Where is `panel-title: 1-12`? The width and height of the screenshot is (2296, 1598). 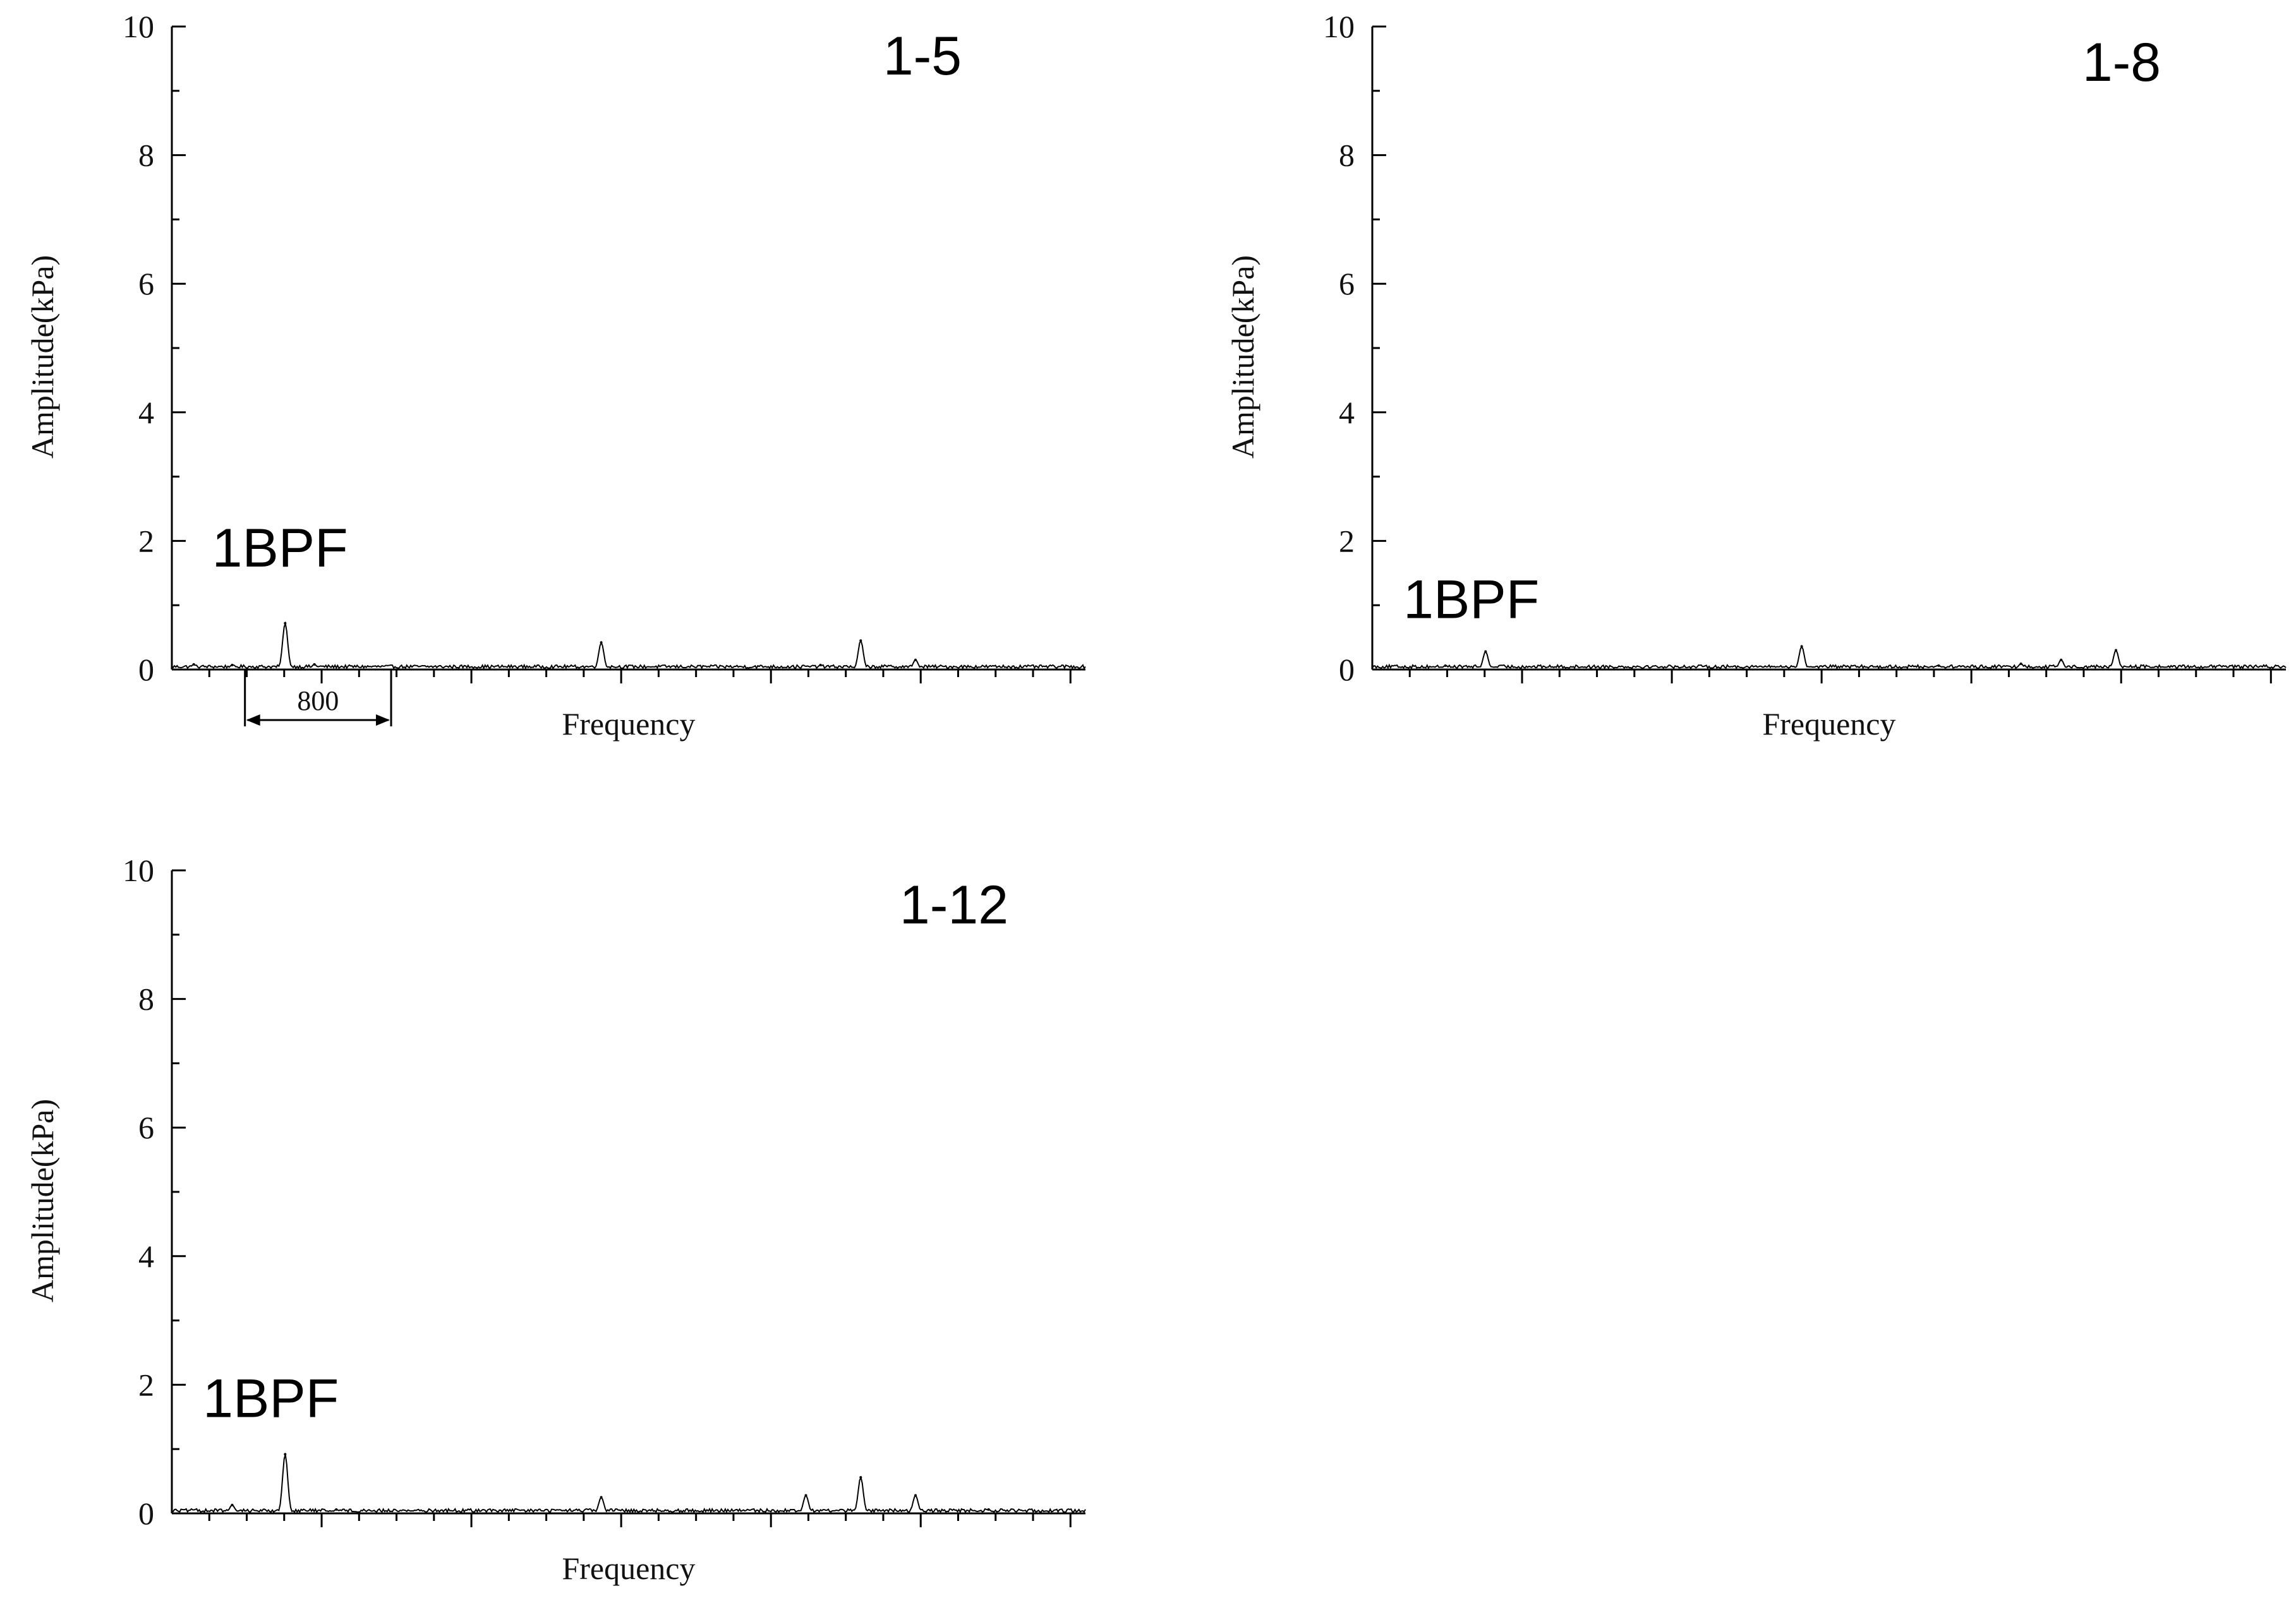 panel-title: 1-12 is located at coordinates (954, 905).